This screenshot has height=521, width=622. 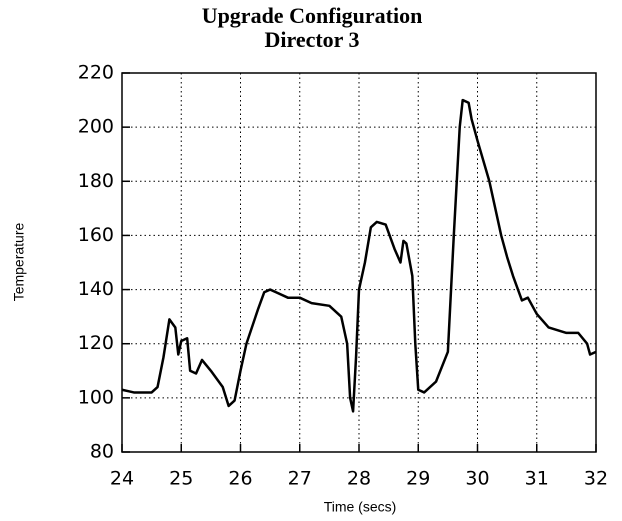 What do you see at coordinates (181, 479) in the screenshot?
I see `x-tick-label: 25` at bounding box center [181, 479].